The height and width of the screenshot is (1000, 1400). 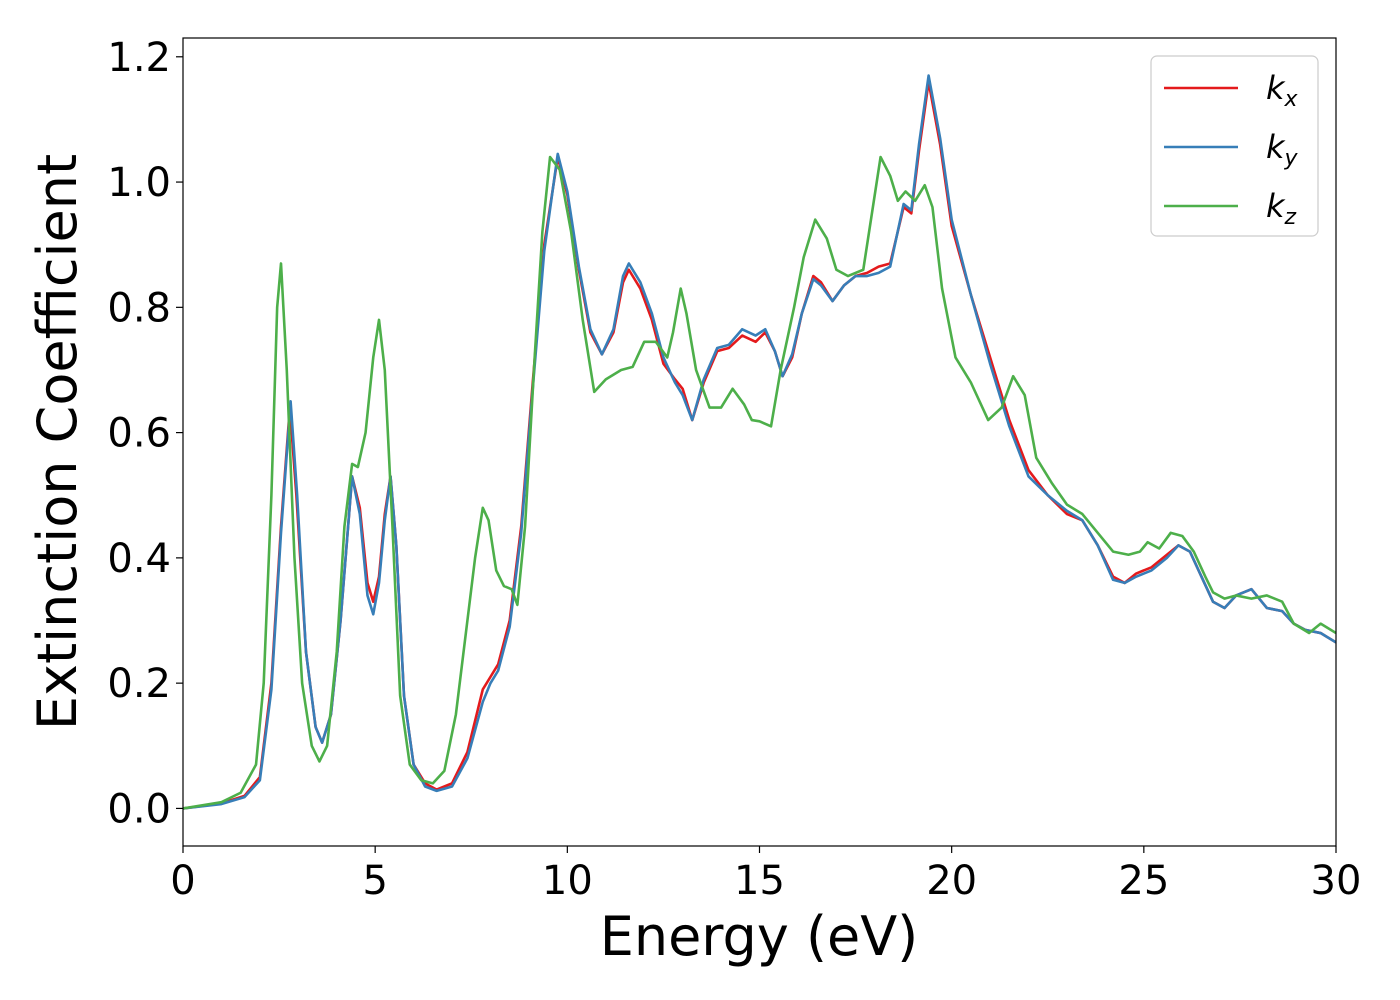 What do you see at coordinates (1282, 90) in the screenshot?
I see `legend-label-kx: kx` at bounding box center [1282, 90].